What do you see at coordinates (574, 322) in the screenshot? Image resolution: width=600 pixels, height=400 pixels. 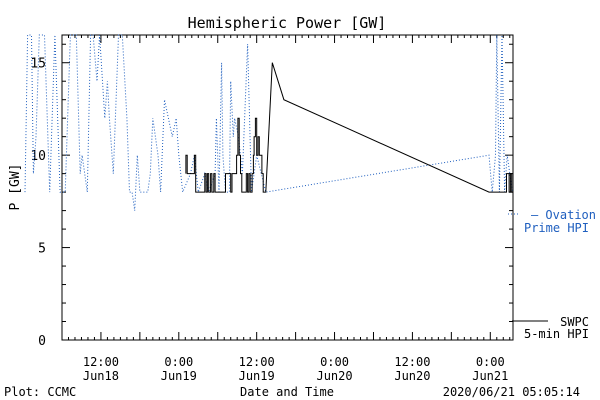 I see `legend-swpc-line1: SWPC` at bounding box center [574, 322].